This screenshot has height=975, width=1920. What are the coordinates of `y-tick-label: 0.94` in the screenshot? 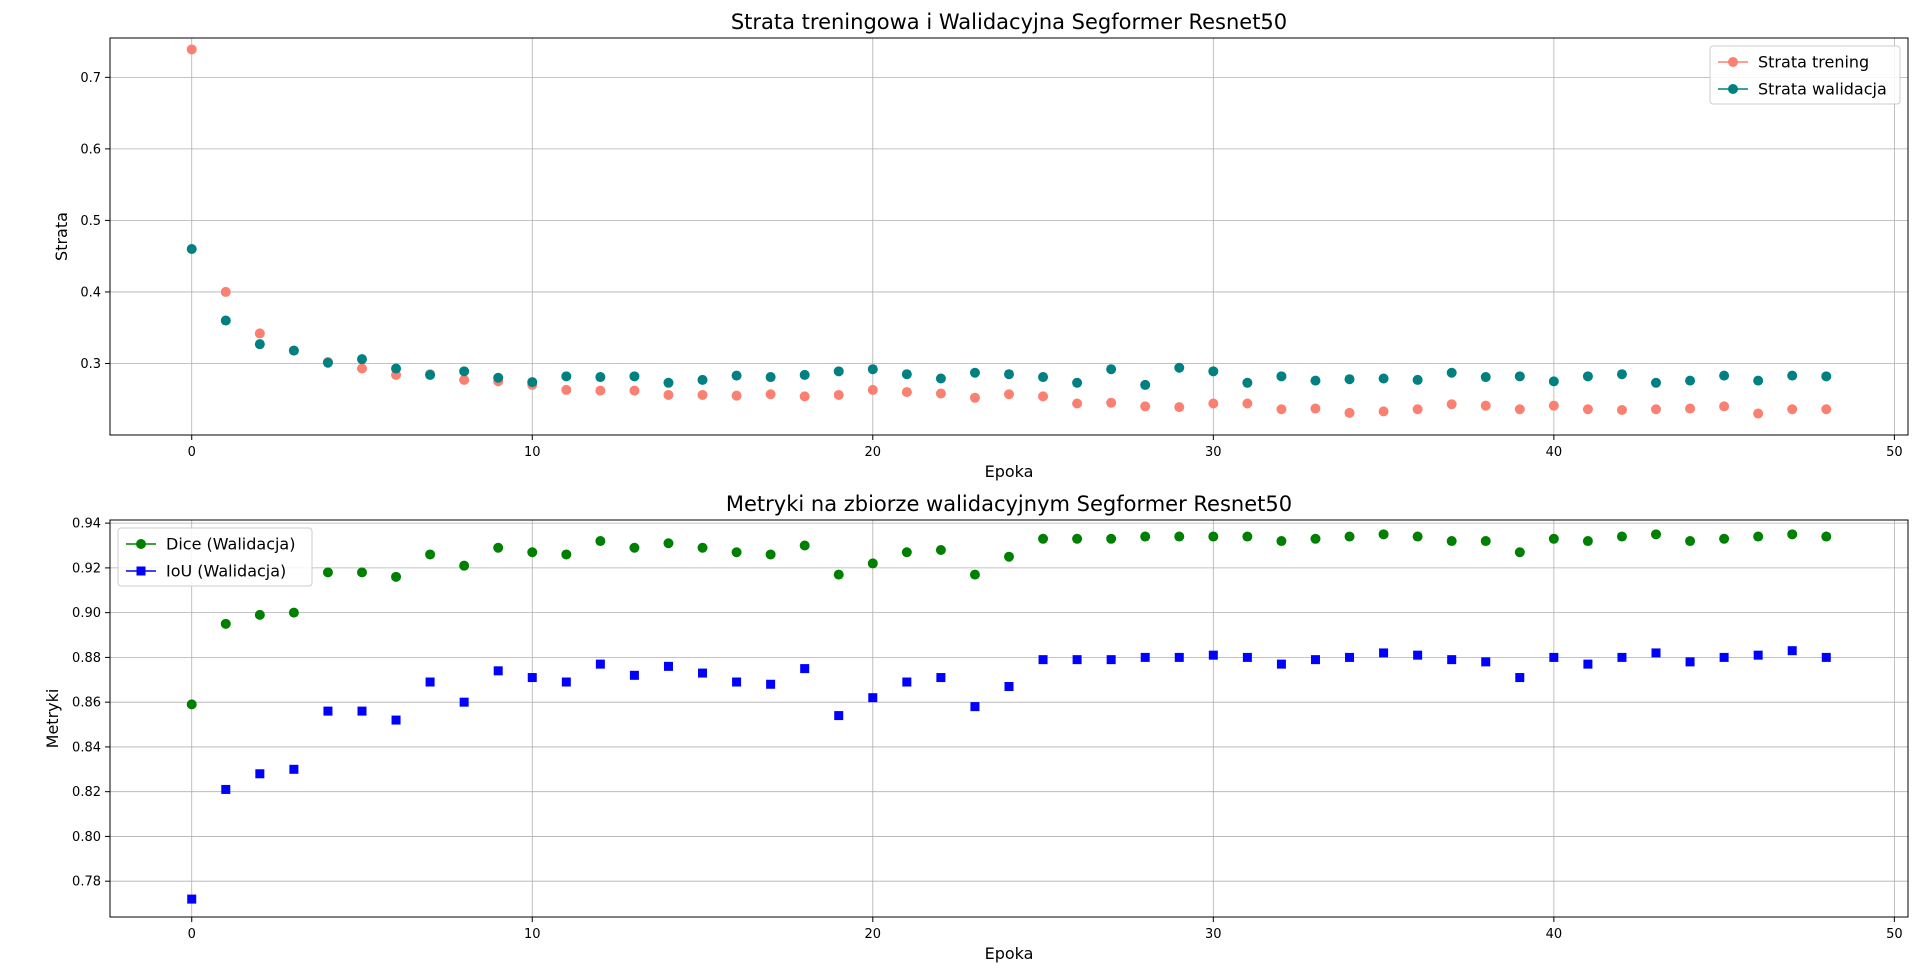 It's located at (86, 524).